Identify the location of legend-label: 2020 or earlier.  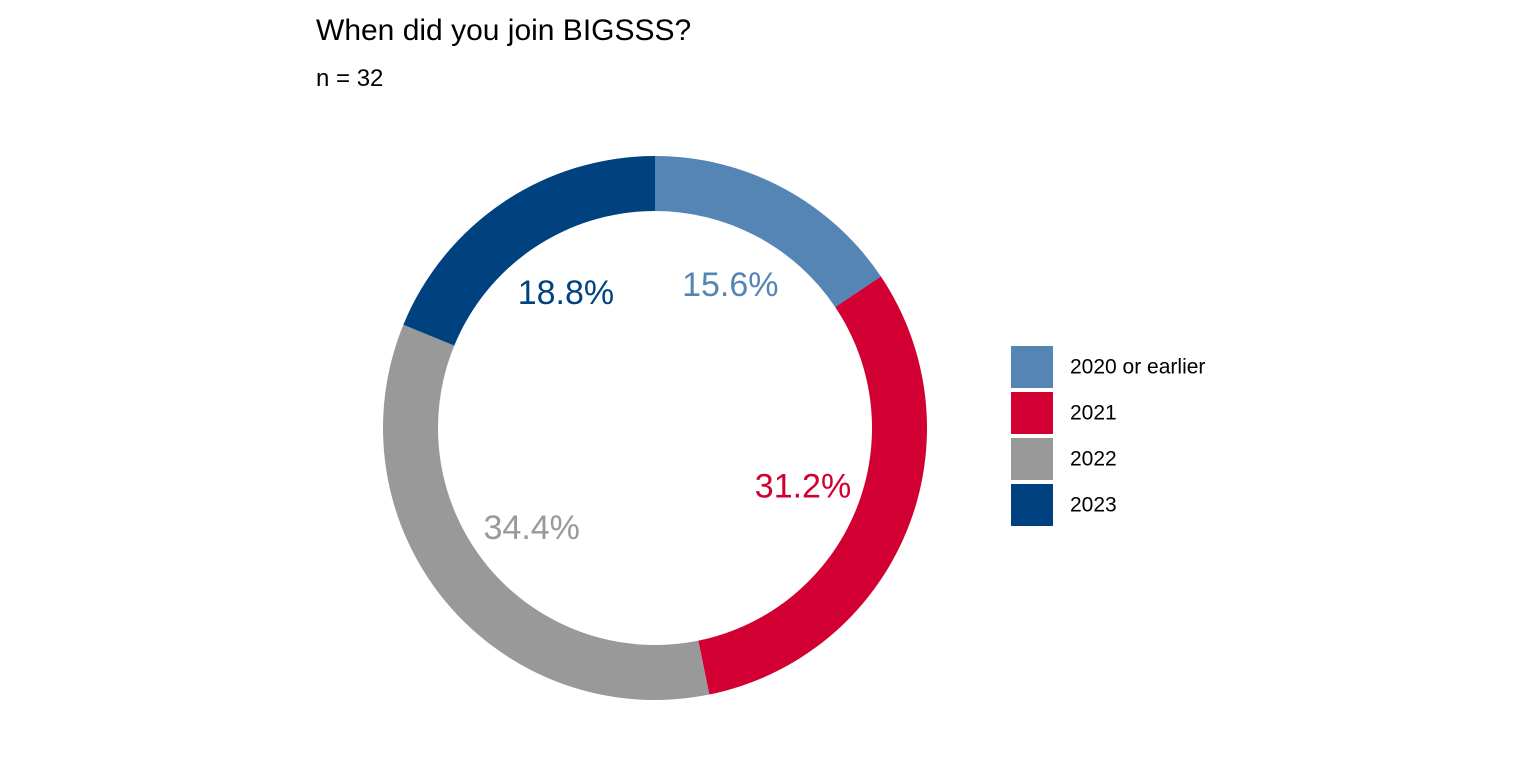
(1137, 367).